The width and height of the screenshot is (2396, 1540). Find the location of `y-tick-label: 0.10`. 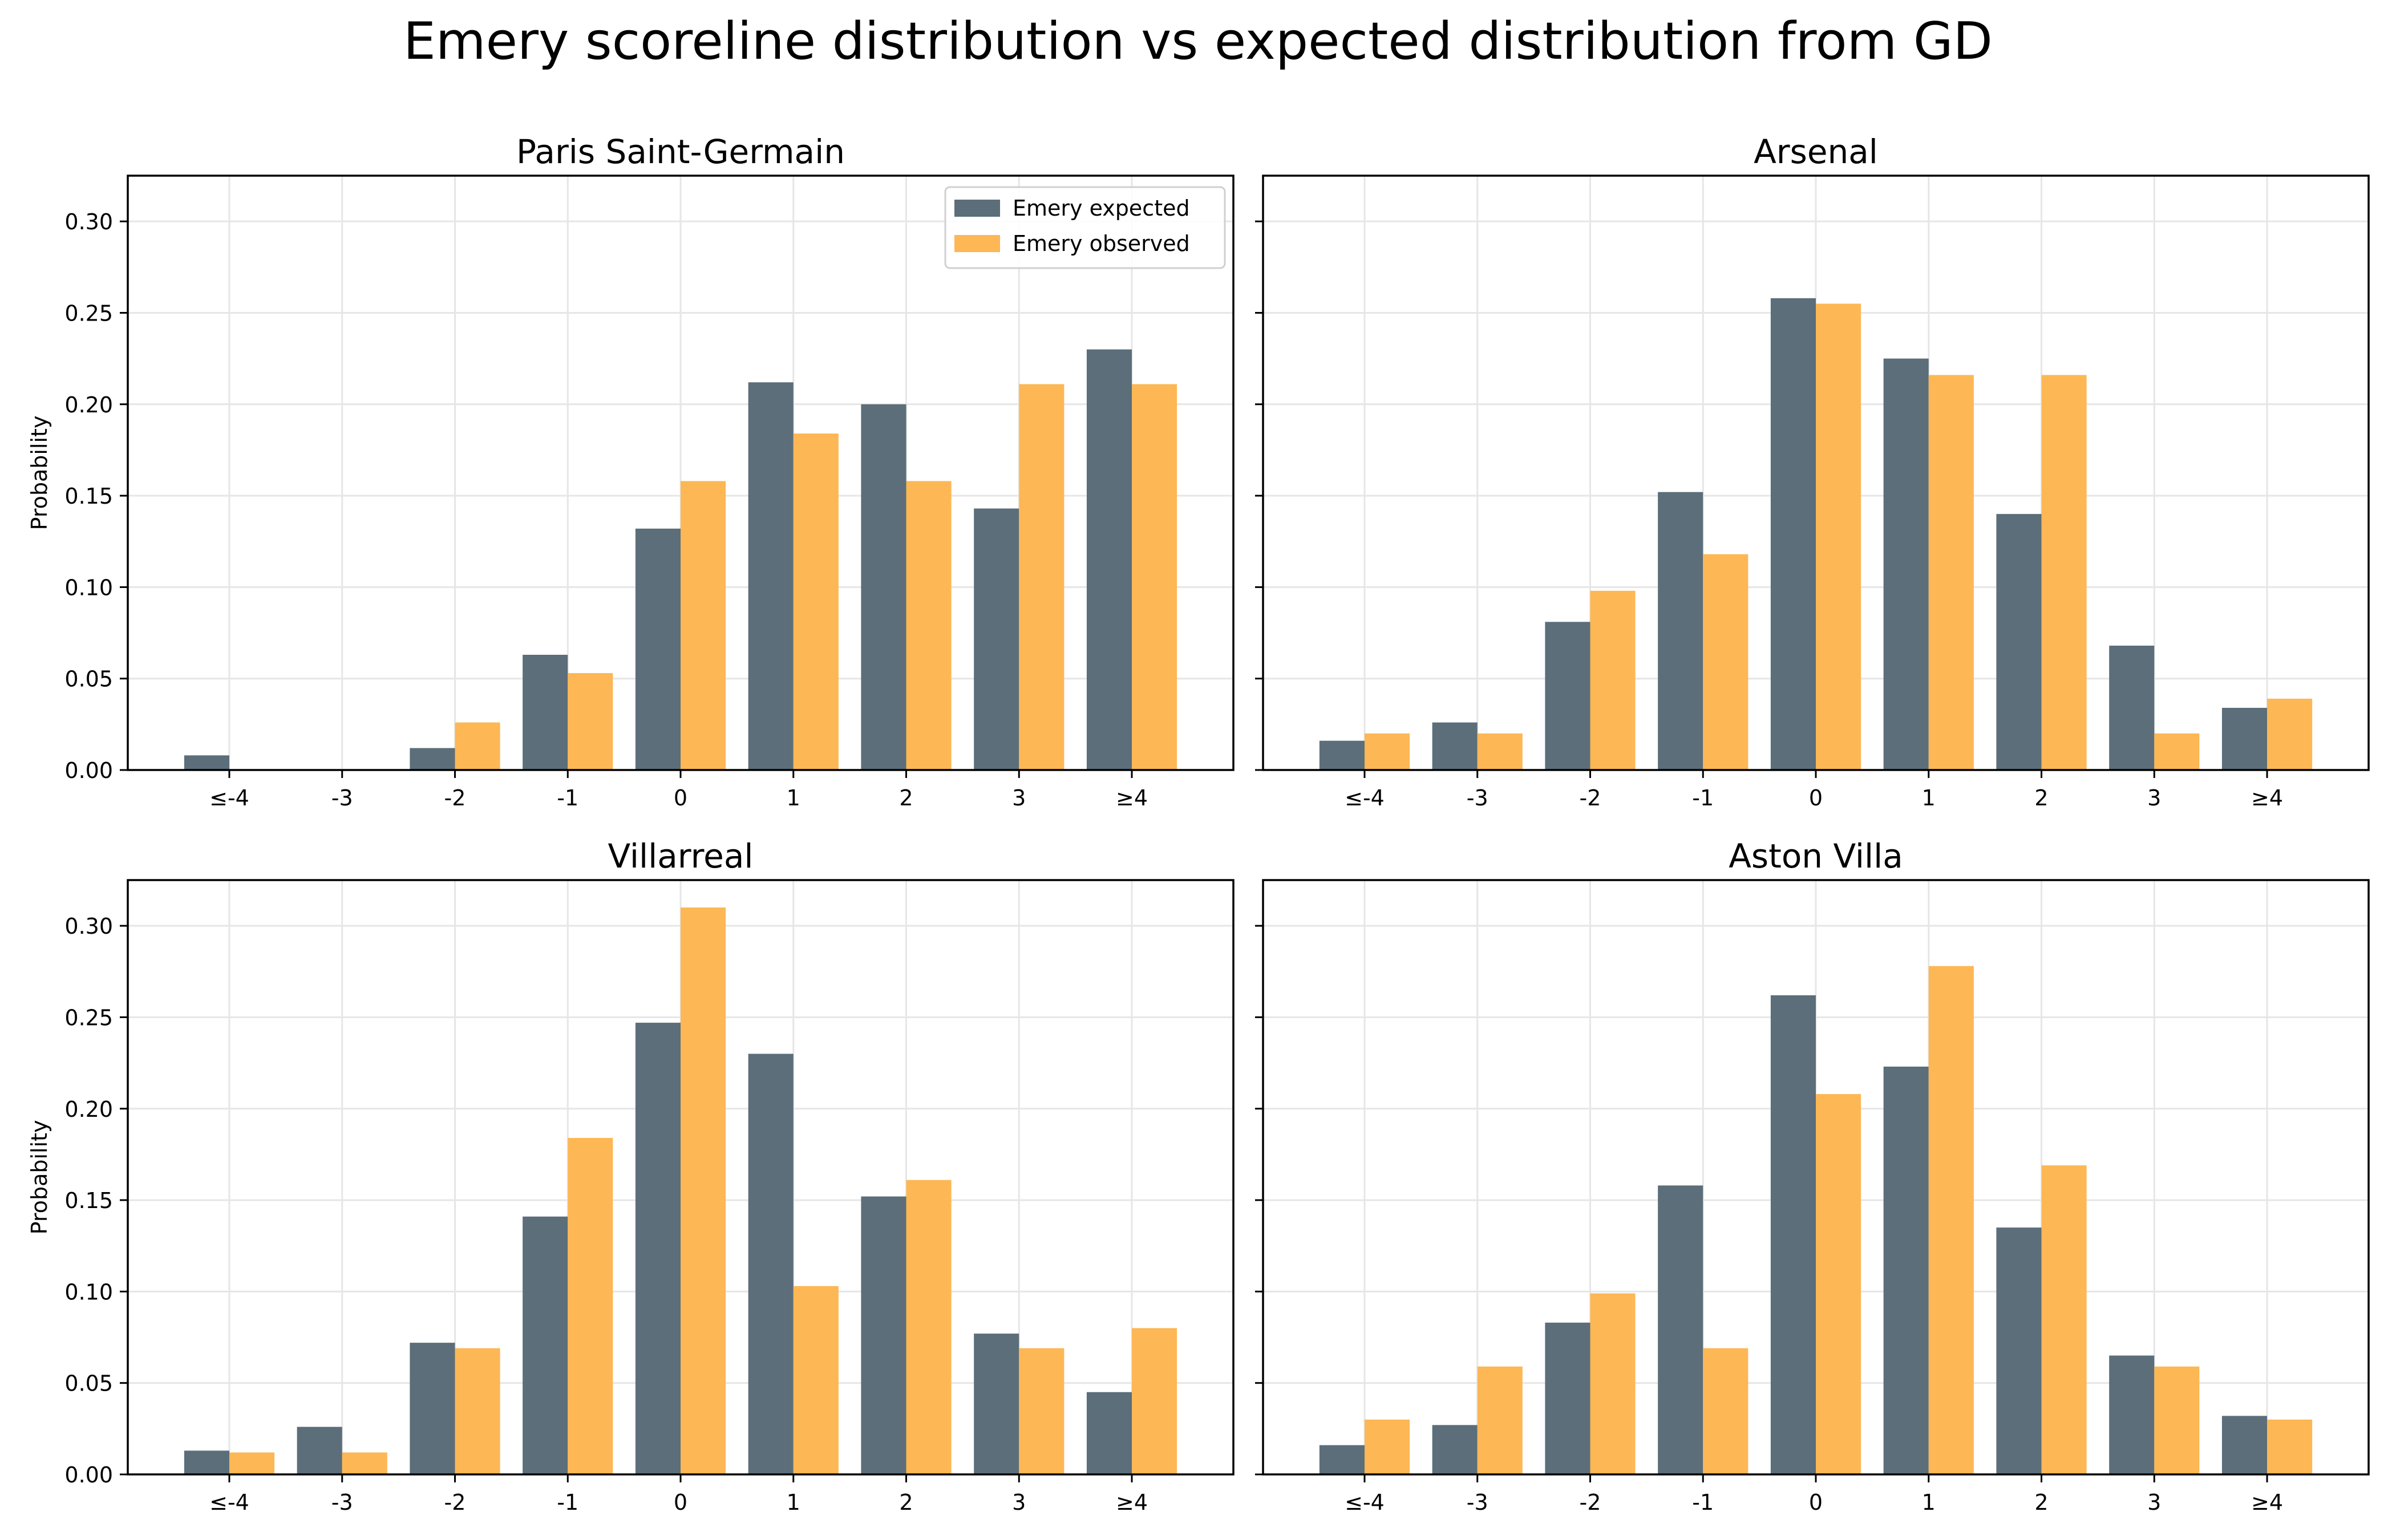

y-tick-label: 0.10 is located at coordinates (89, 1292).